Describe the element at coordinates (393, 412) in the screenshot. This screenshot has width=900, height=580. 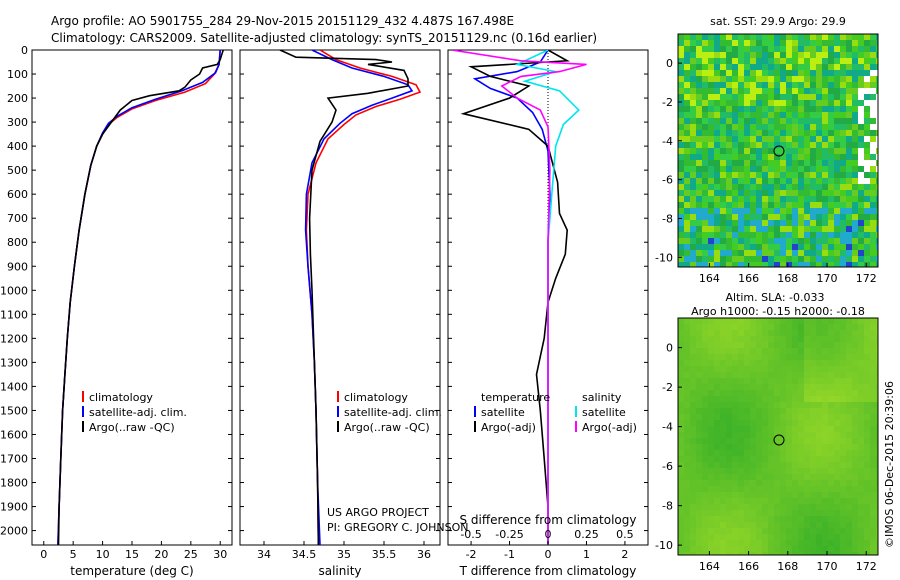
I see `legend-satellite-label: satellite-adj. clim.` at that location.